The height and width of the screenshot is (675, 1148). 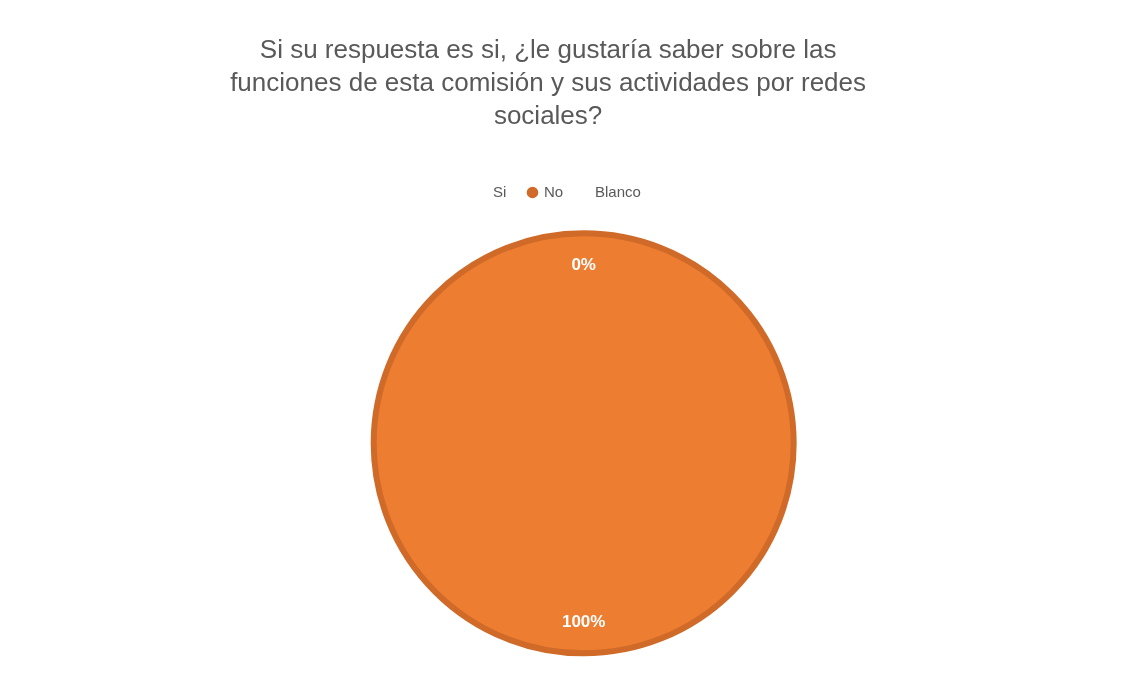 I want to click on data-label: 100%, so click(x=583, y=622).